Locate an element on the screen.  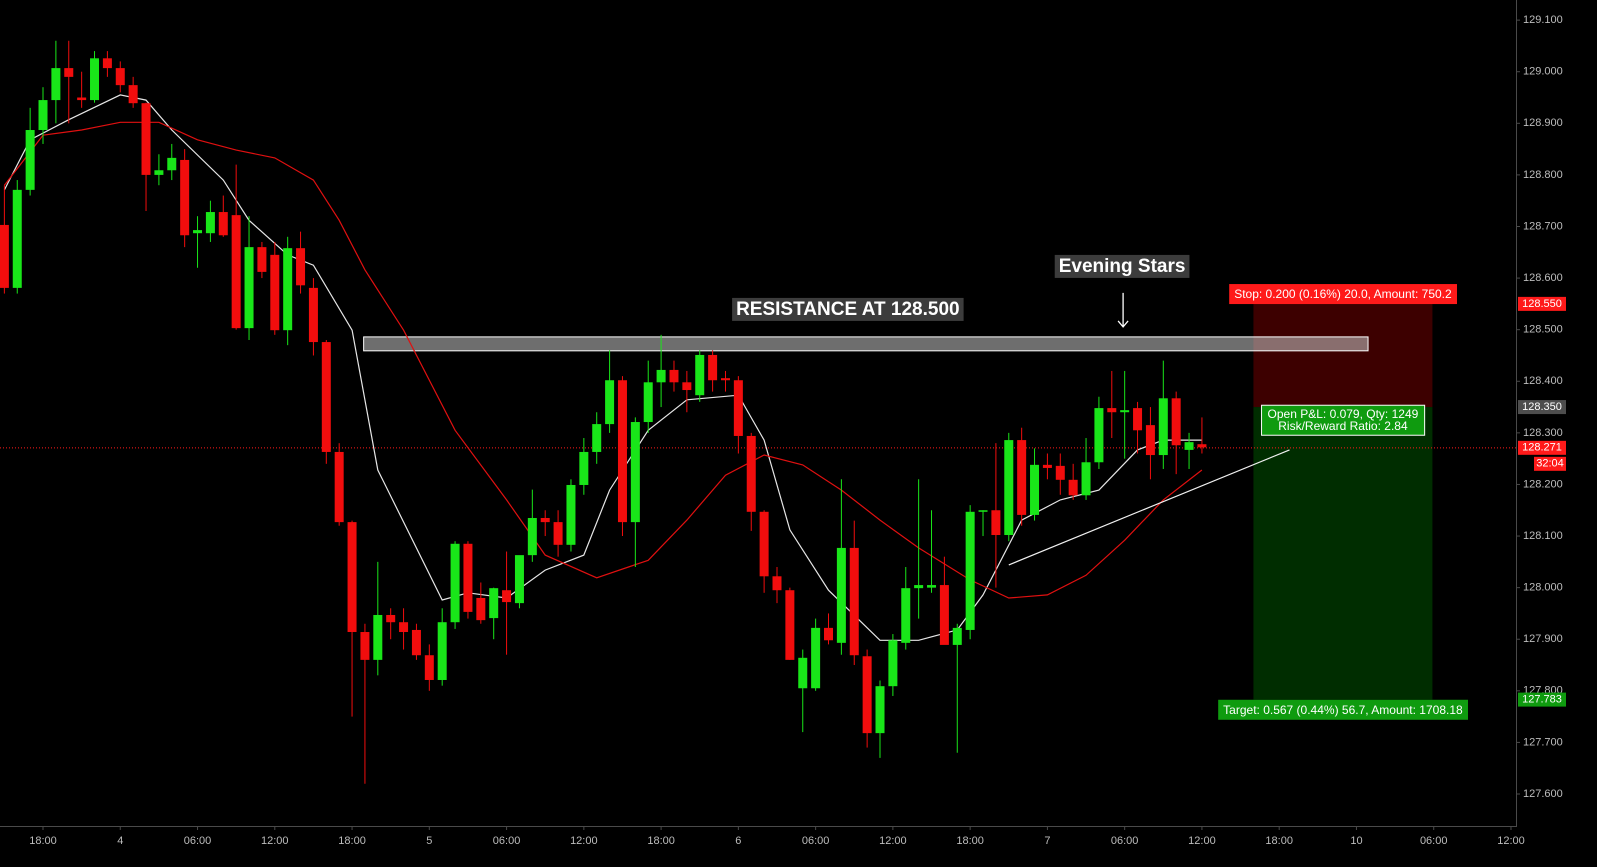
price-label: 127.783 is located at coordinates (1542, 700).